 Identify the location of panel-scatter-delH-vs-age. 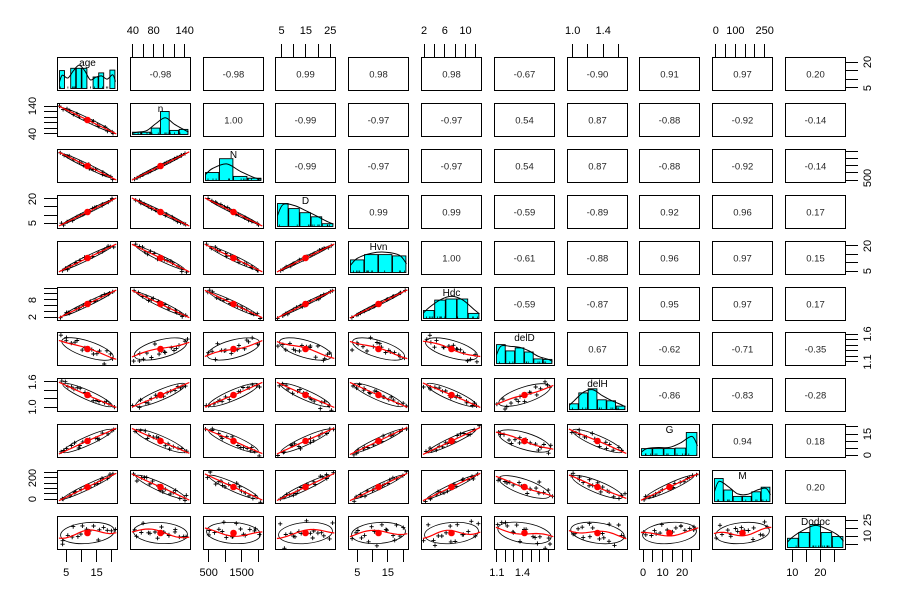
(87, 395).